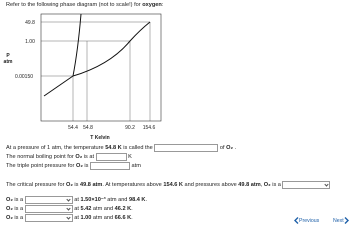 Image resolution: width=350 pixels, height=240 pixels. What do you see at coordinates (56, 148) in the screenshot?
I see `text: At a pressure of 1 atm, the temperature` at bounding box center [56, 148].